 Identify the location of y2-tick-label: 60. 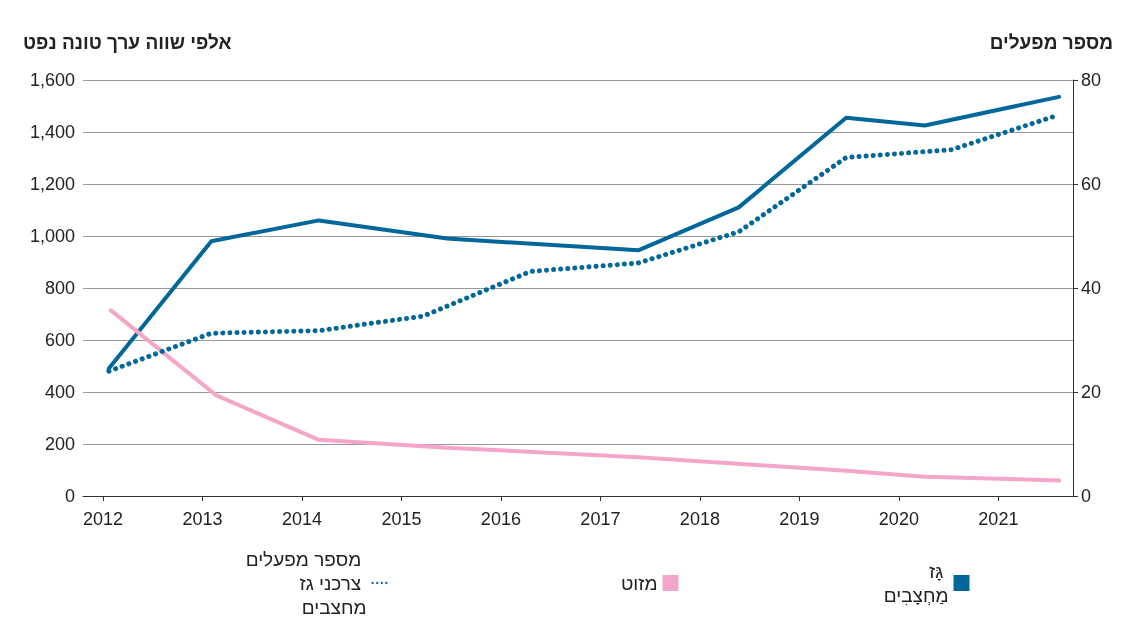
(1091, 184).